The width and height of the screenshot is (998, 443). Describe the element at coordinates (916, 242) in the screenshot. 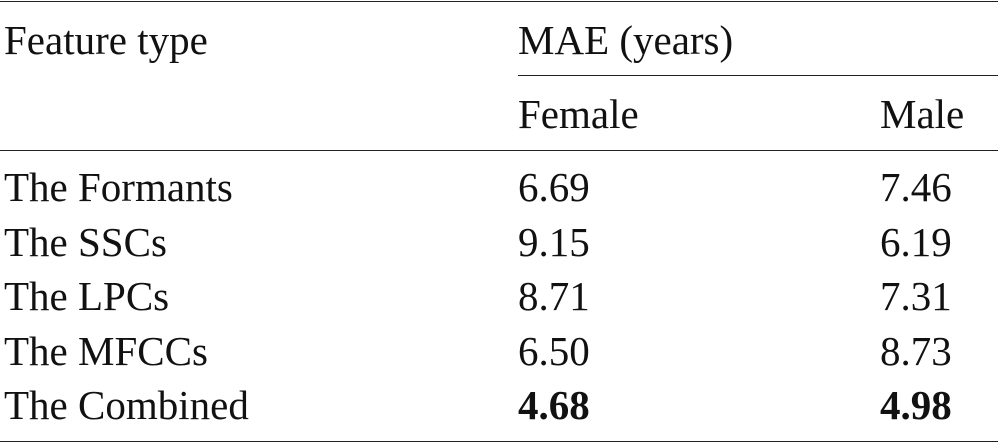

I see `row-male-value: 6.19` at that location.